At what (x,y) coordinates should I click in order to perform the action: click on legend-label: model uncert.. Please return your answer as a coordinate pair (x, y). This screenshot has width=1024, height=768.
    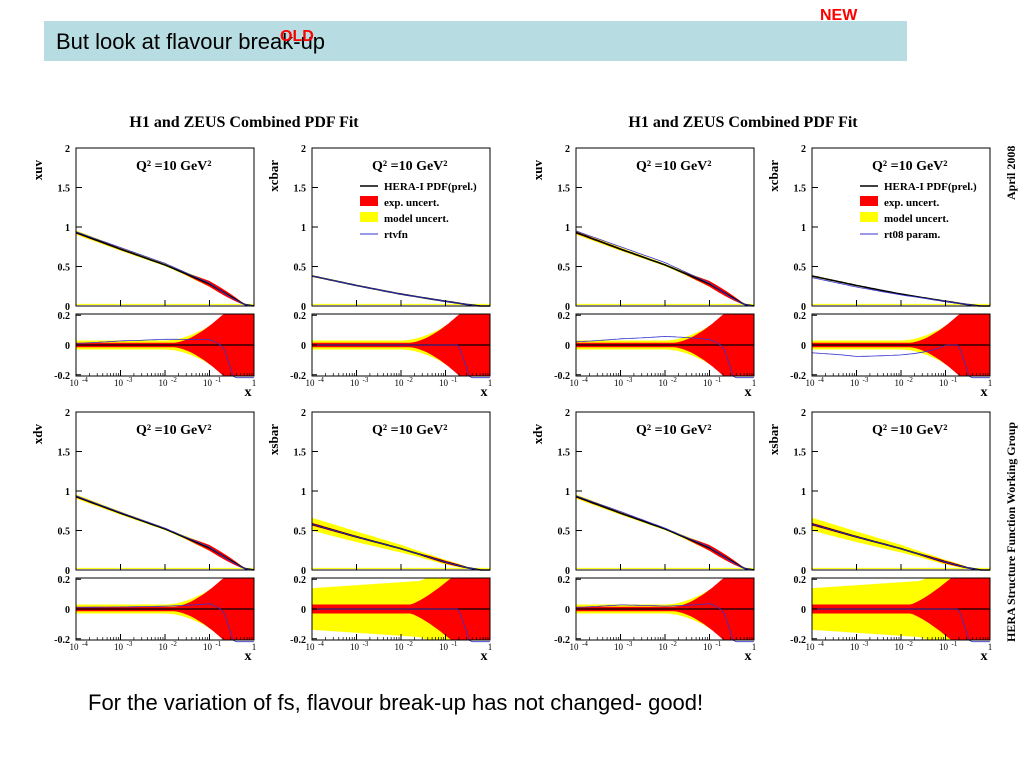
    Looking at the image, I should click on (416, 219).